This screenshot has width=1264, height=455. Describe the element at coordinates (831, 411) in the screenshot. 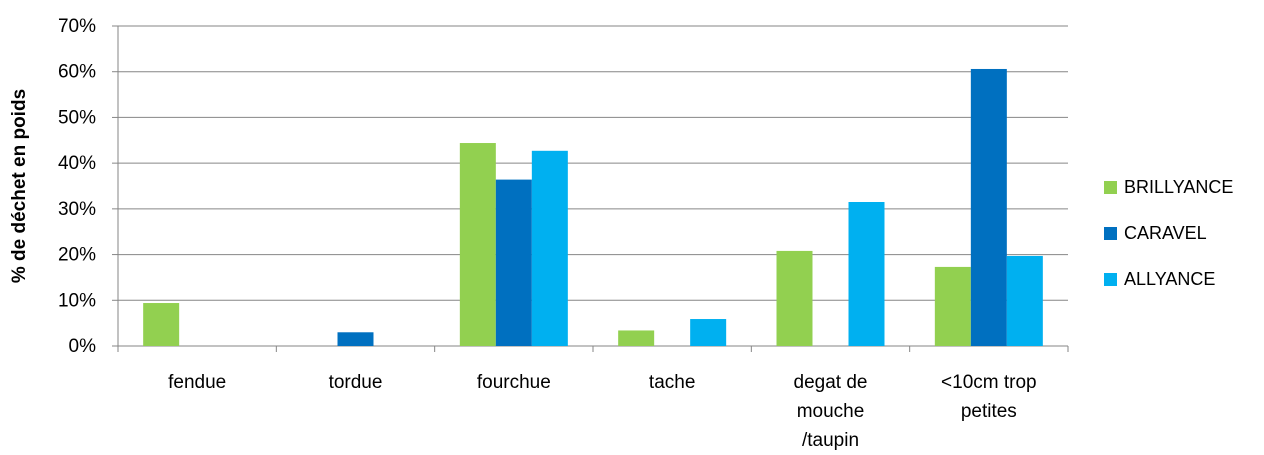

I see `x-tick-label: degat de mouche/taupin` at that location.